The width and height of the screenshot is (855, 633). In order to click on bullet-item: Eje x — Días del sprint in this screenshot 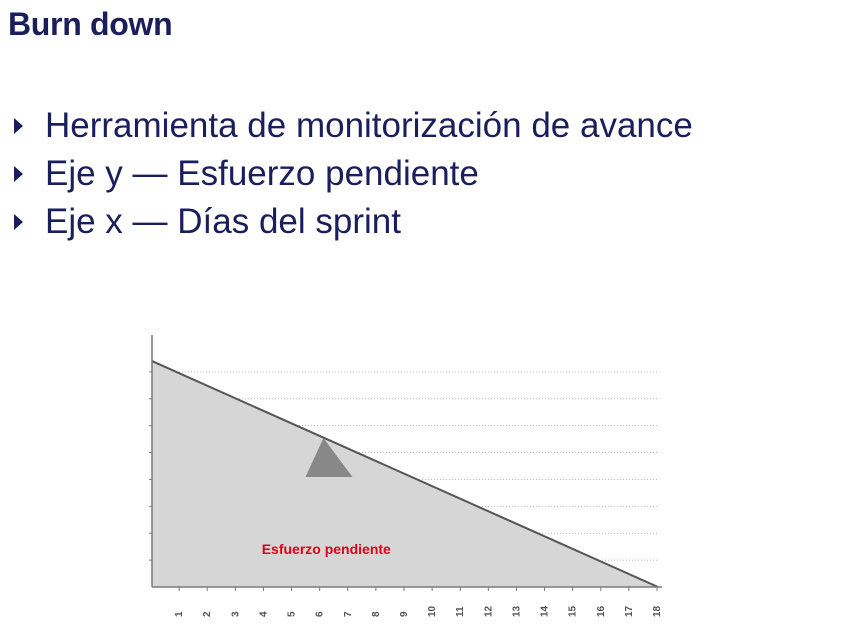, I will do `click(352, 222)`.